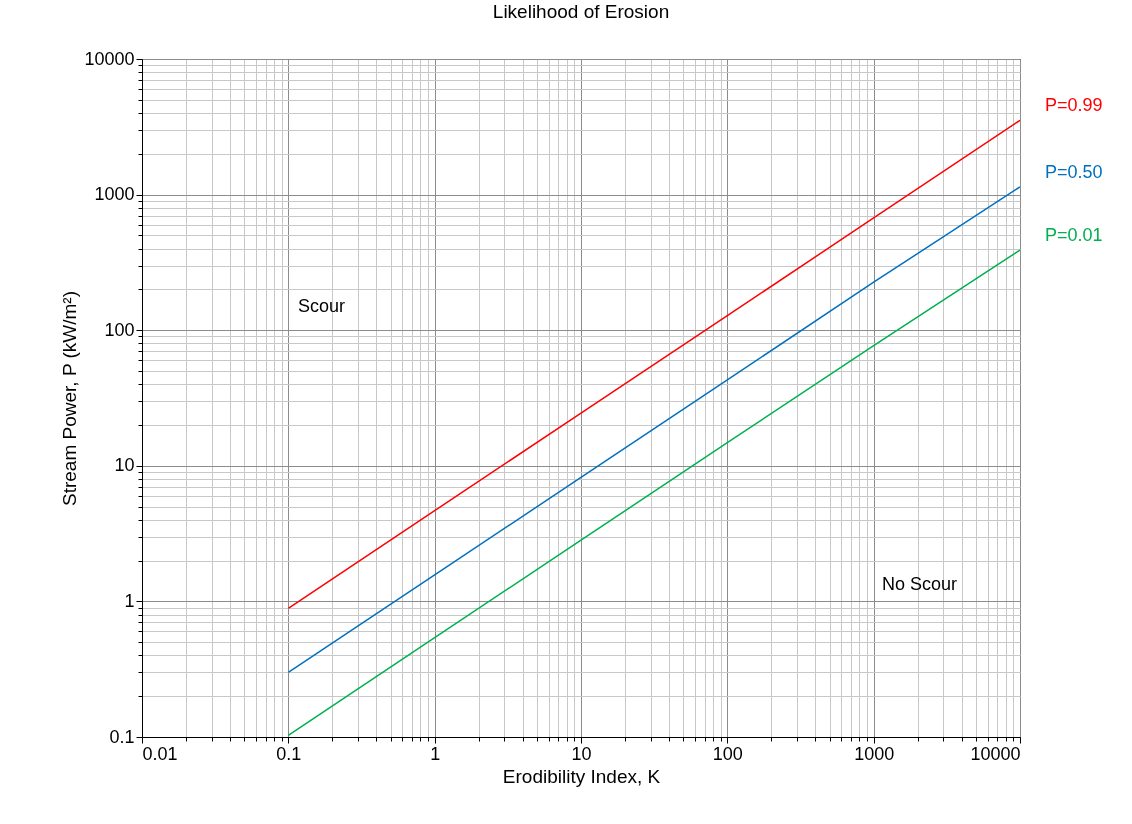 This screenshot has width=1132, height=824. What do you see at coordinates (727, 753) in the screenshot?
I see `x-tick-label: 100` at bounding box center [727, 753].